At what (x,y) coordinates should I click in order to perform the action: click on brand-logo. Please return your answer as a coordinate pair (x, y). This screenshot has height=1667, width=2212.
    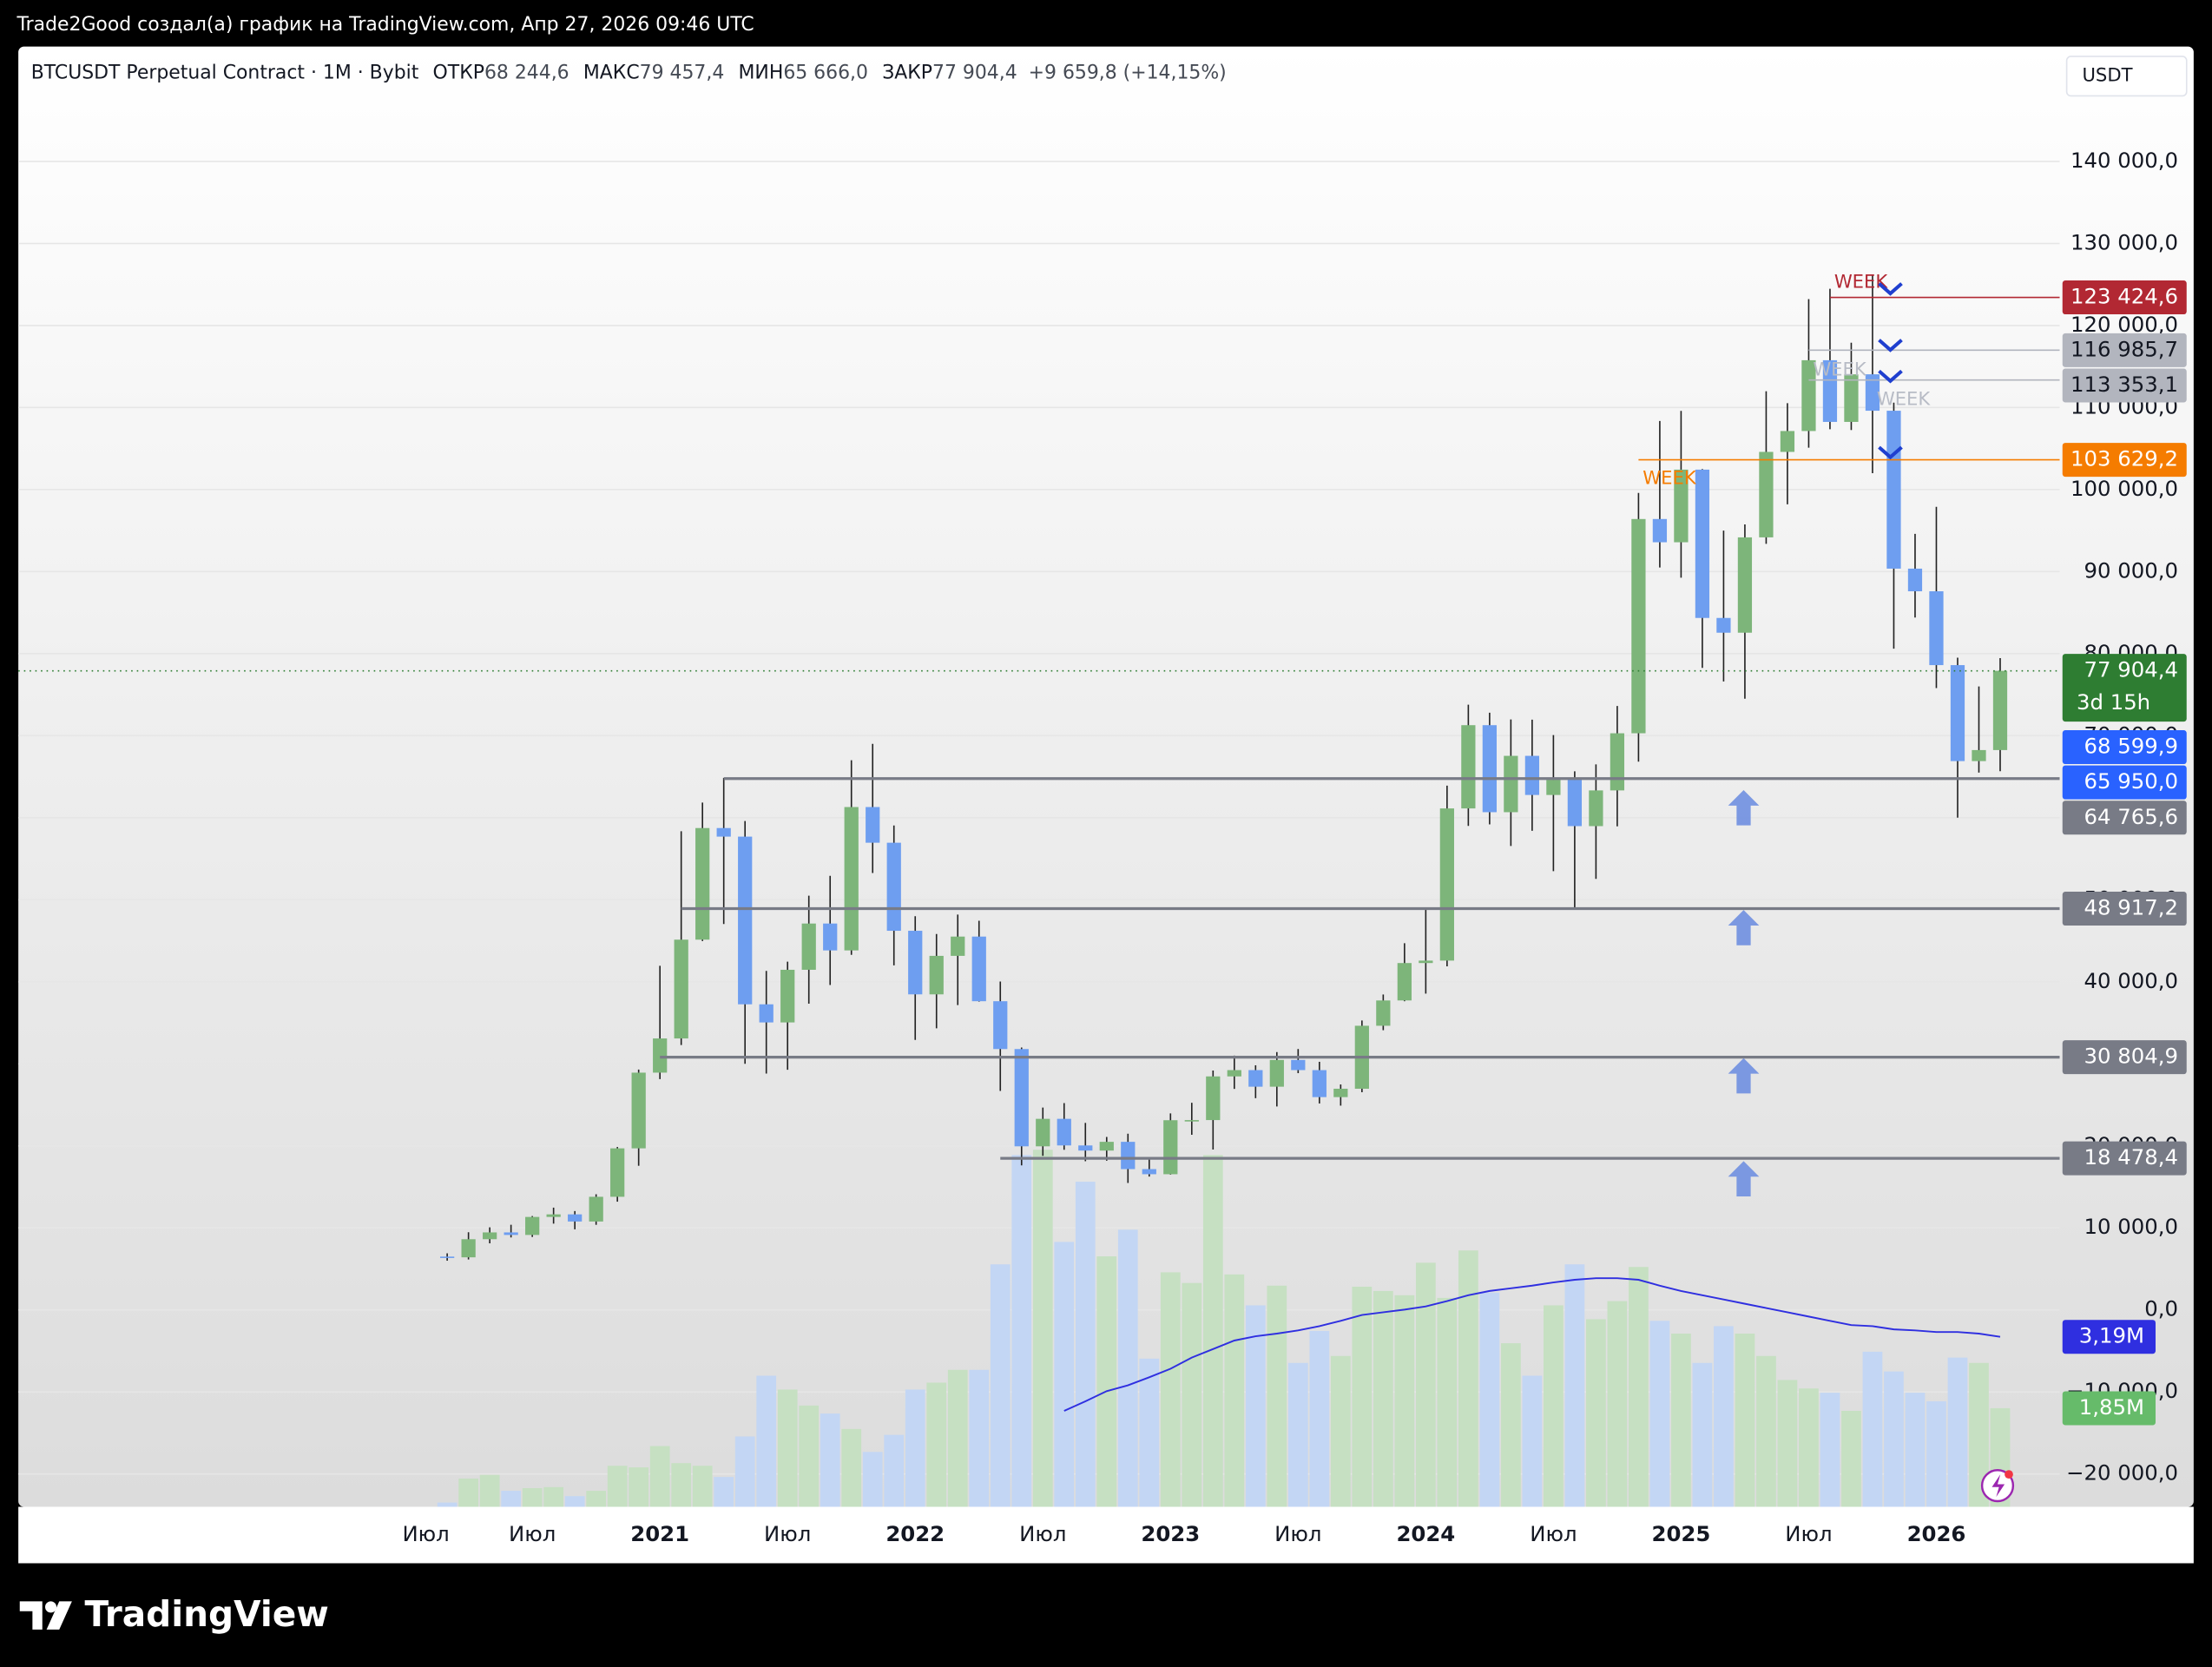
    Looking at the image, I should click on (45, 1616).